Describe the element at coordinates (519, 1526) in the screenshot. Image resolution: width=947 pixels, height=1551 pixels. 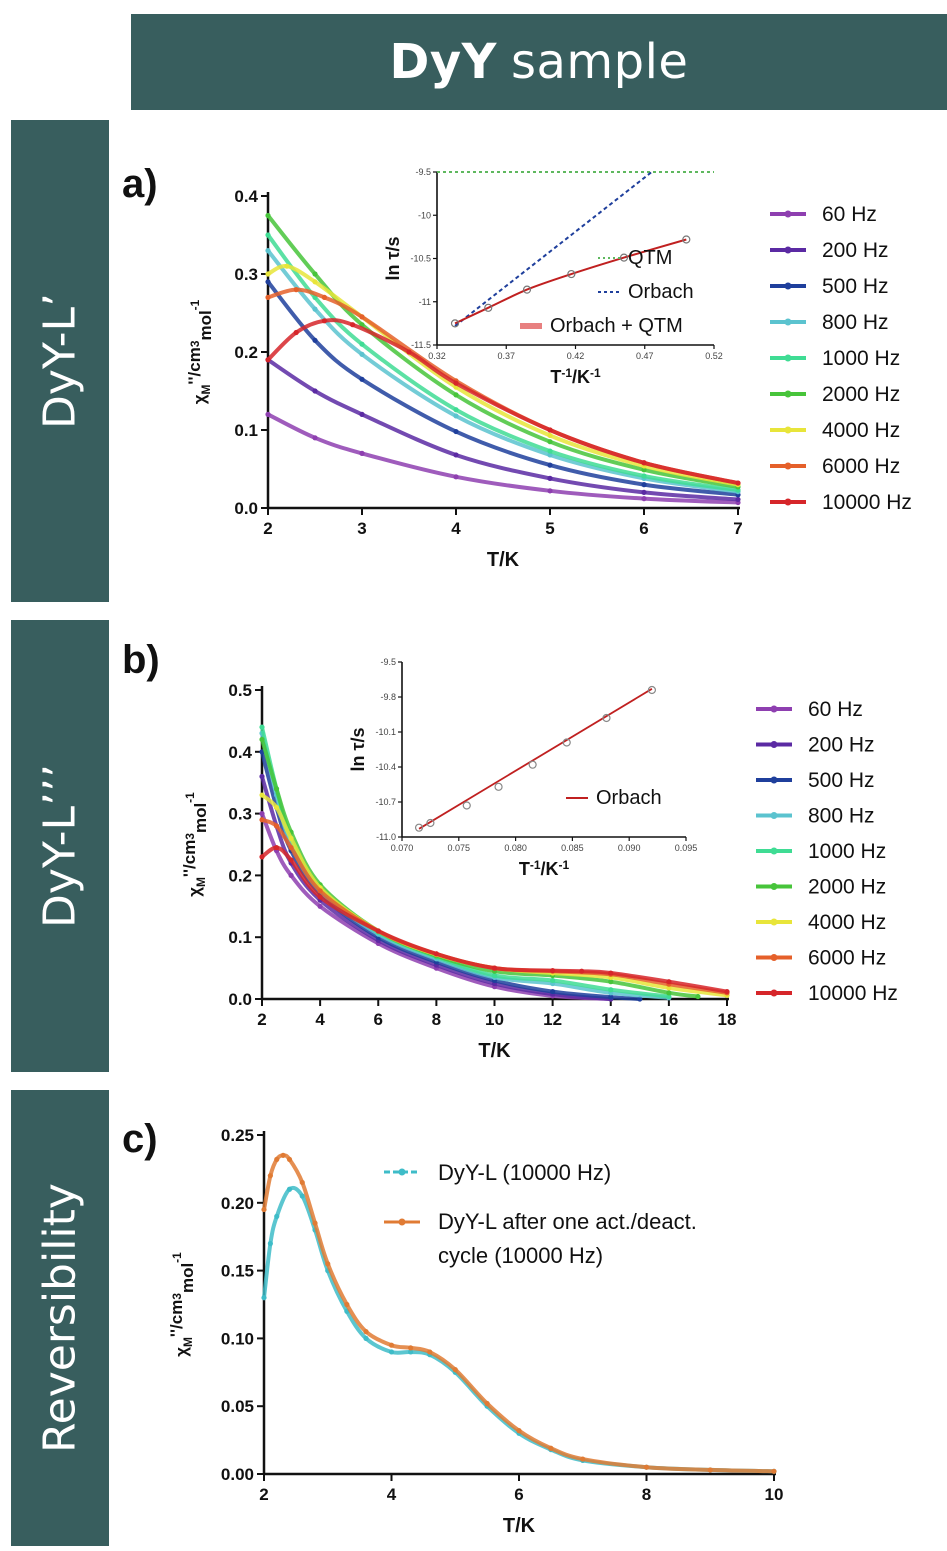
I see `x-axis-label: T/K` at that location.